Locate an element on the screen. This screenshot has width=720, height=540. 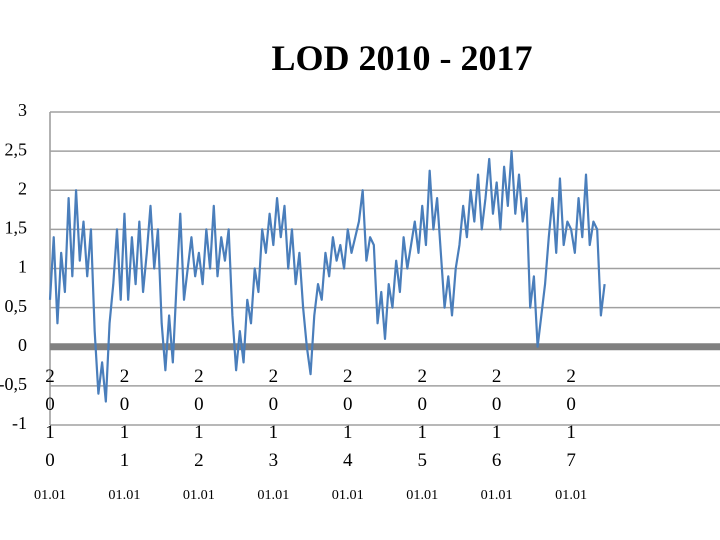
x-tick-label: 2016 is located at coordinates (496, 422).